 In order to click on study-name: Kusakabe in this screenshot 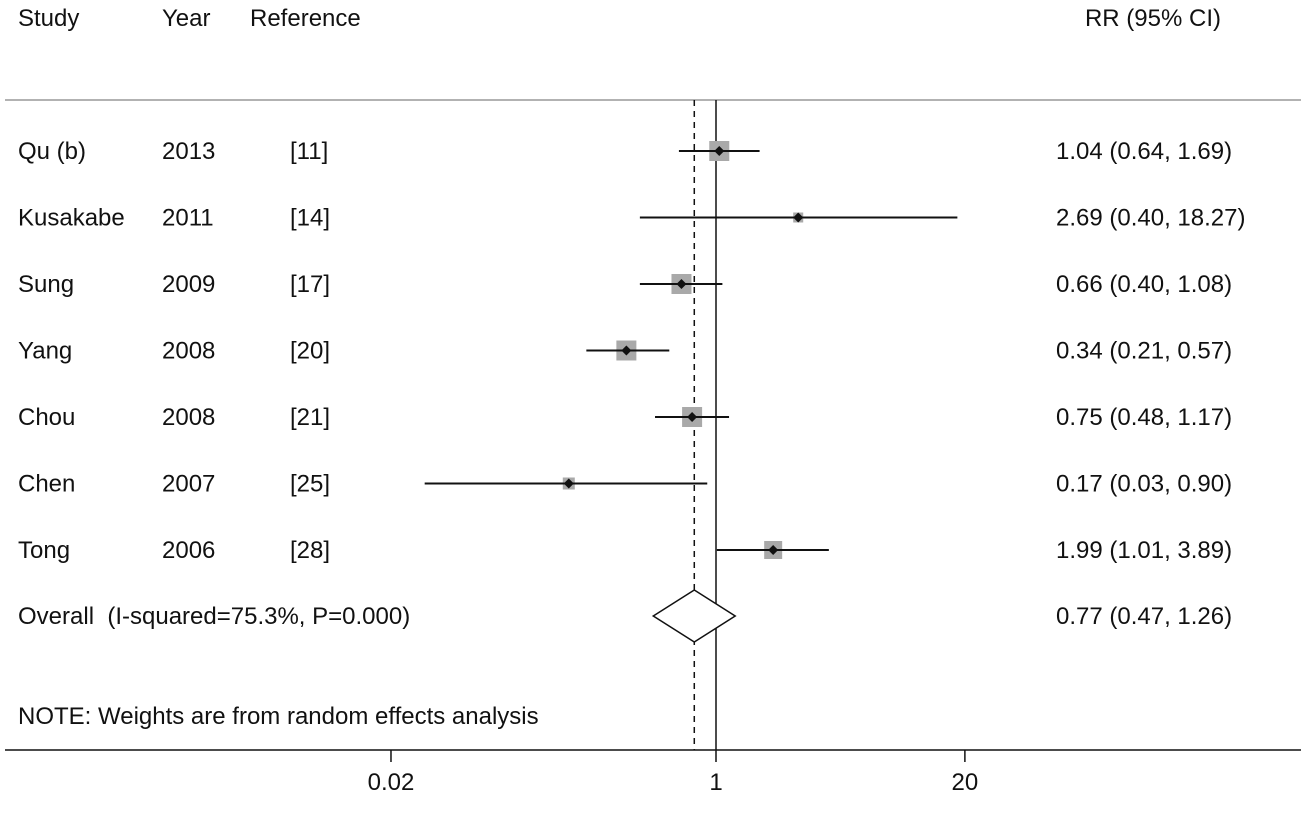, I will do `click(71, 218)`.